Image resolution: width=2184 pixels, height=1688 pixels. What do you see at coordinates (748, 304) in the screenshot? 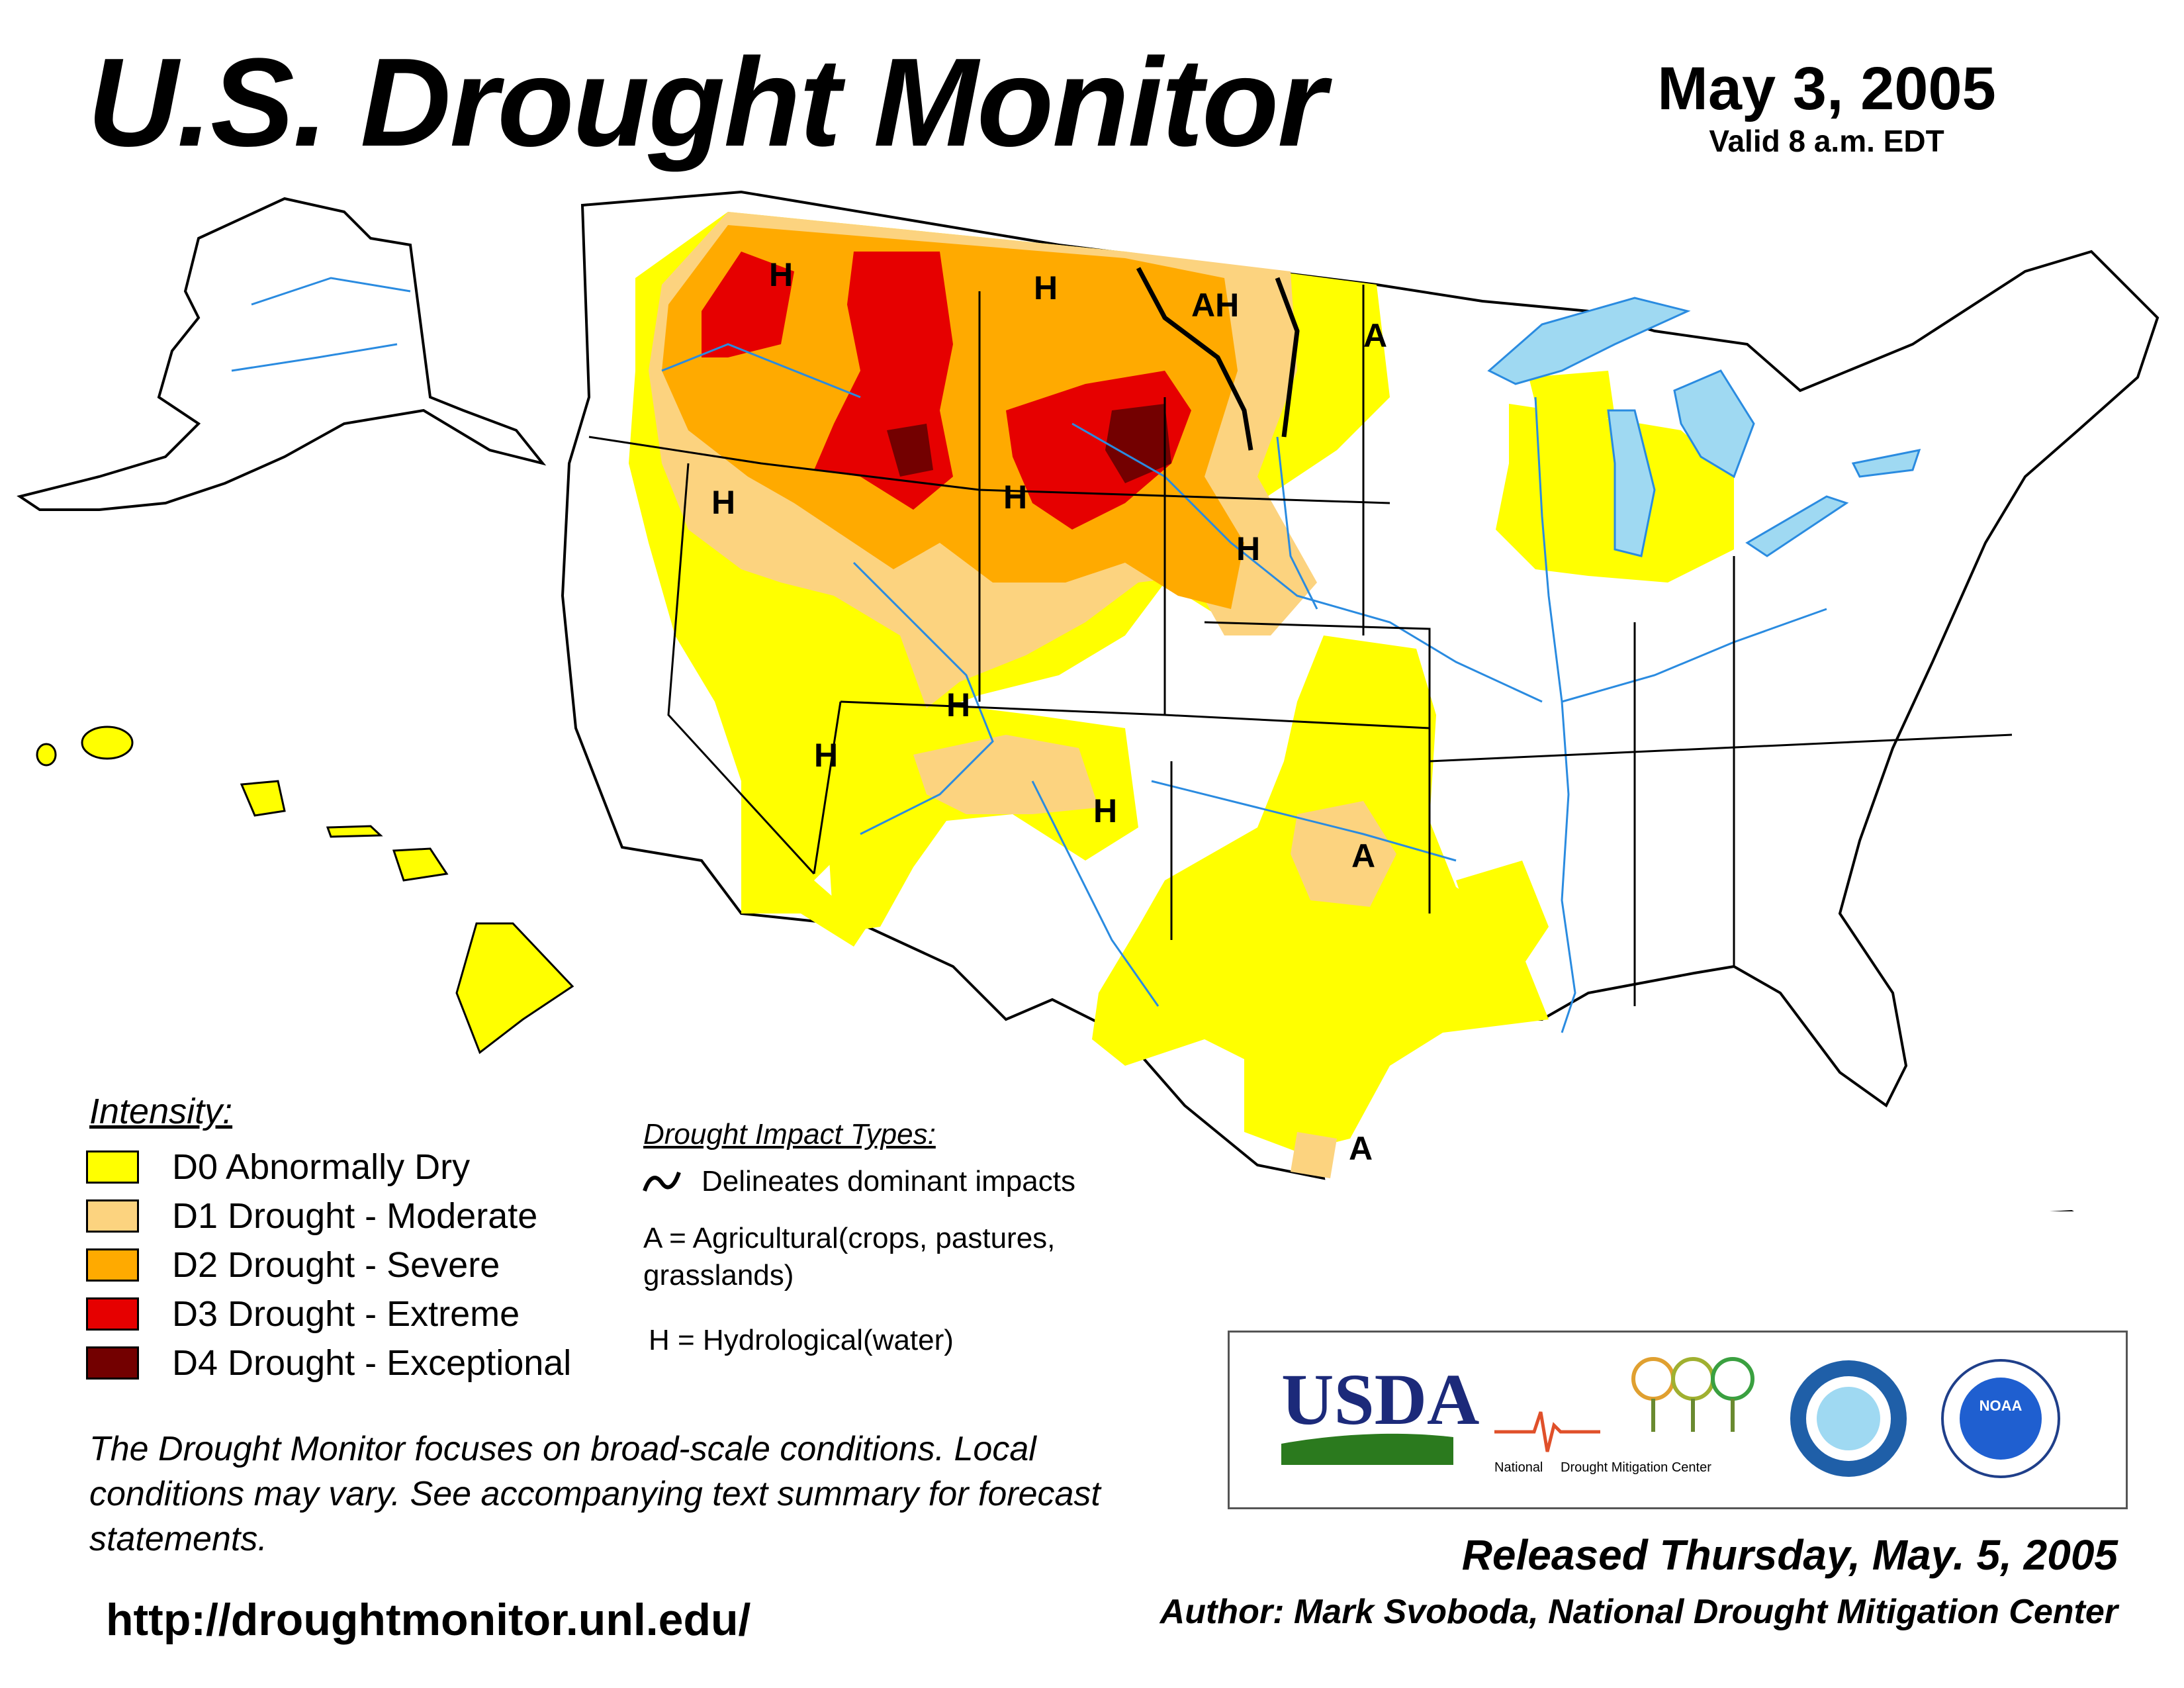
I see `d3-west` at bounding box center [748, 304].